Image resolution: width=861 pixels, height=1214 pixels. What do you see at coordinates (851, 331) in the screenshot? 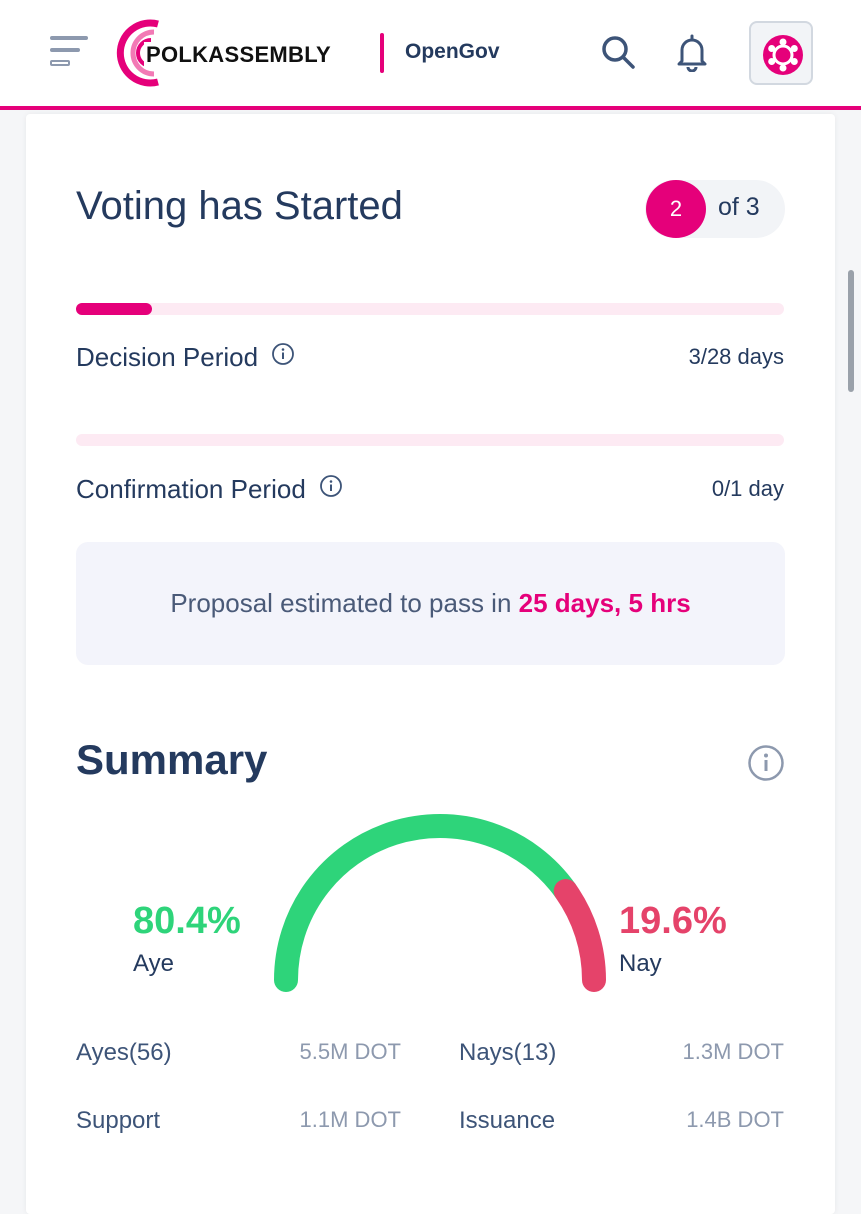
I see `page-scrollbar` at bounding box center [851, 331].